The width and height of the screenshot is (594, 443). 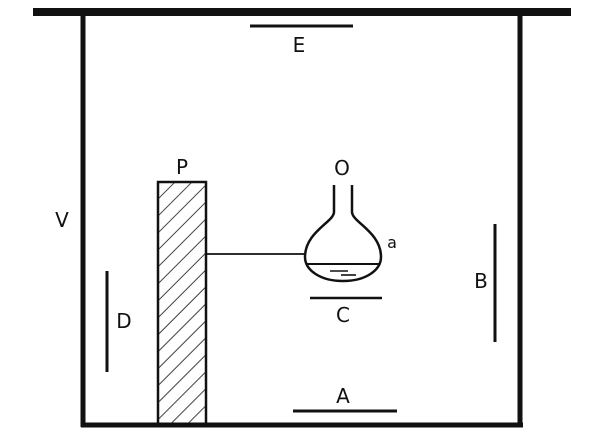 What do you see at coordinates (299, 45) in the screenshot?
I see `label-e: E` at bounding box center [299, 45].